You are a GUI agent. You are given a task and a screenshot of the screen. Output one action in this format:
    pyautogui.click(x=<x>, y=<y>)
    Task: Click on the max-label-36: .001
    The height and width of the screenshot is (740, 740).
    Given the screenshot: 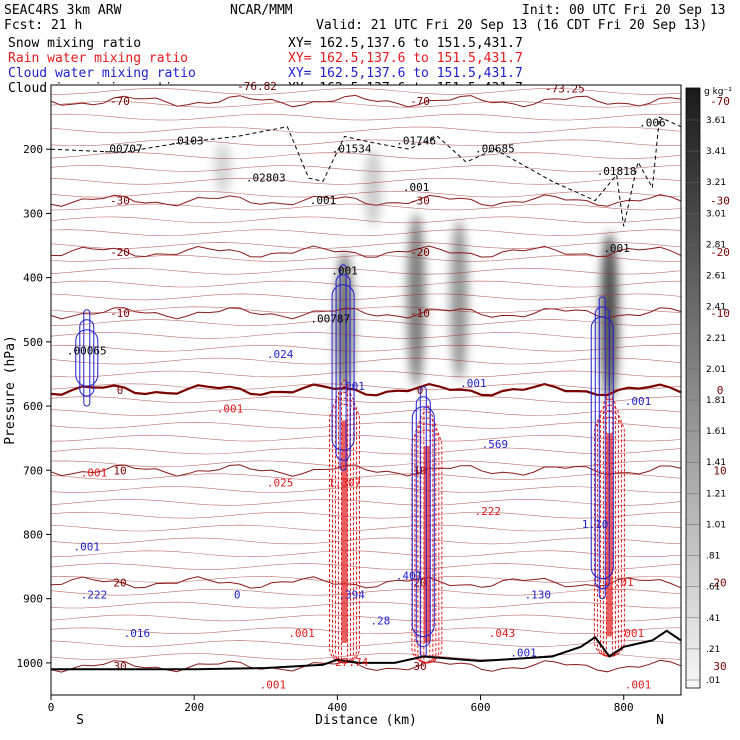 What is the action you would take?
    pyautogui.click(x=273, y=685)
    